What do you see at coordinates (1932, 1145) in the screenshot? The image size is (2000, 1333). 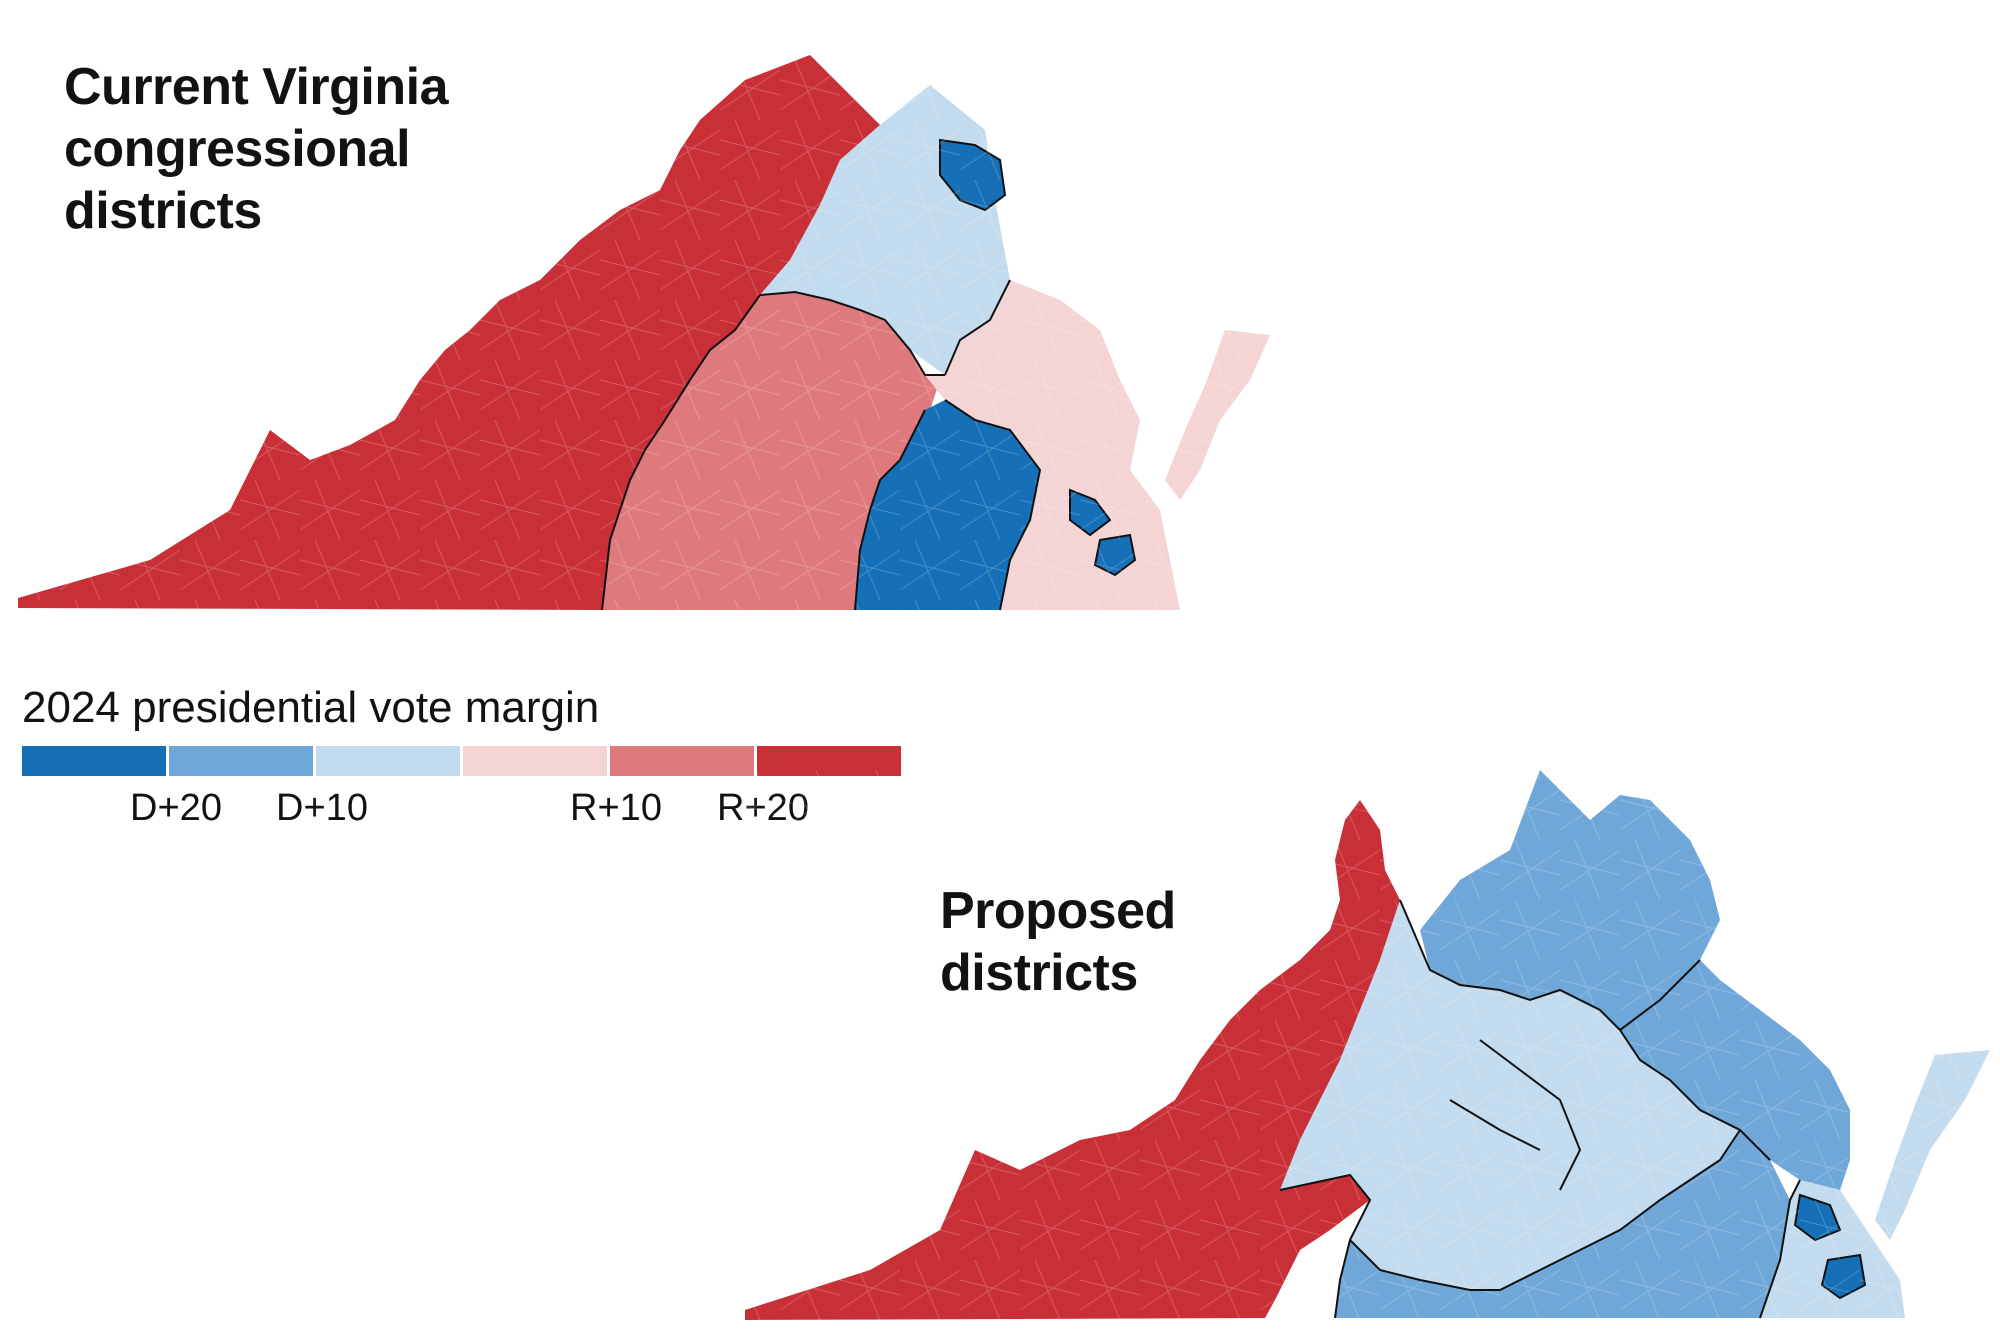 I see `proposed-eastern-shore` at bounding box center [1932, 1145].